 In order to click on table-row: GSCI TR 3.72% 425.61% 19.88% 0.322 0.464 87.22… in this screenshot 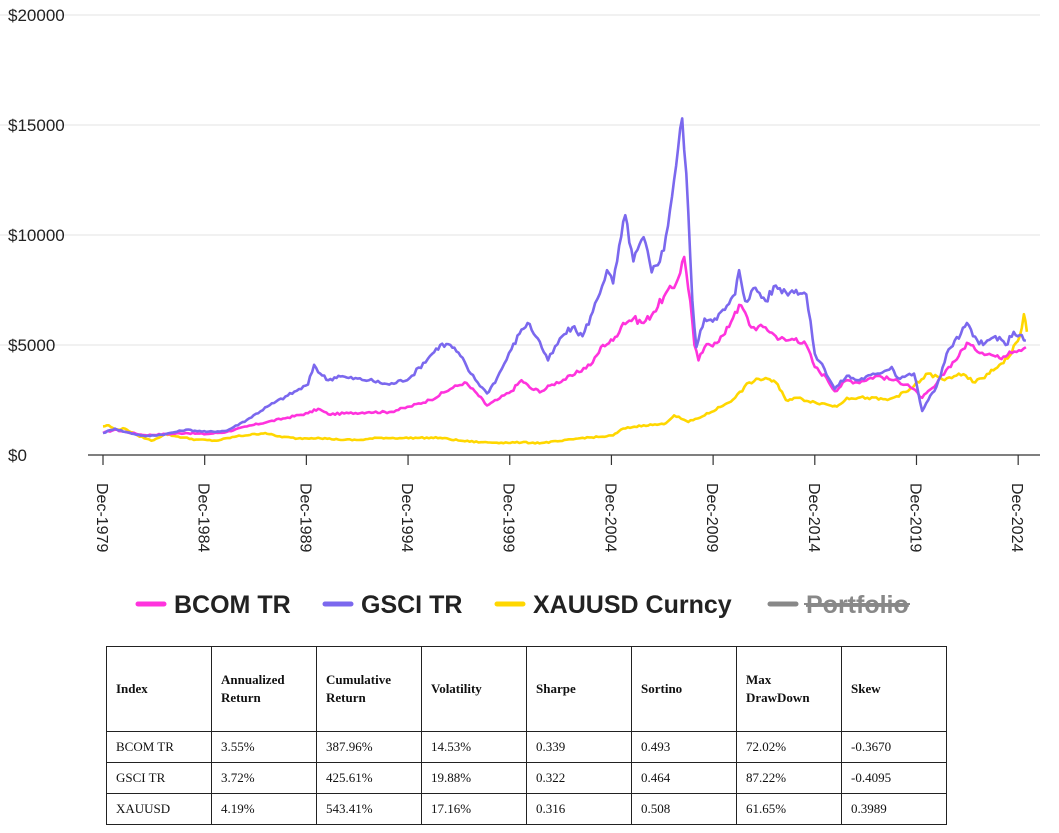, I will do `click(526, 778)`.